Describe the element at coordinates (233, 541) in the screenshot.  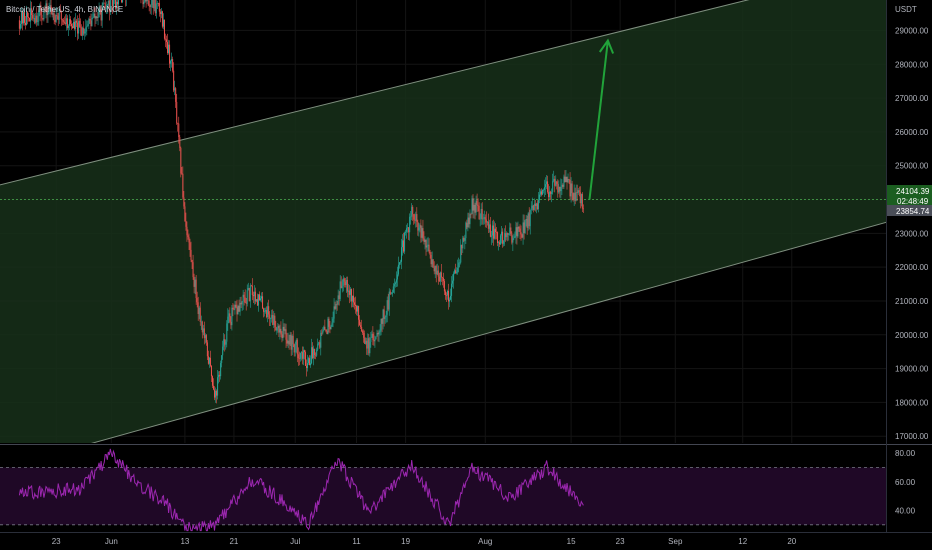
I see `x-tick-label: 21` at that location.